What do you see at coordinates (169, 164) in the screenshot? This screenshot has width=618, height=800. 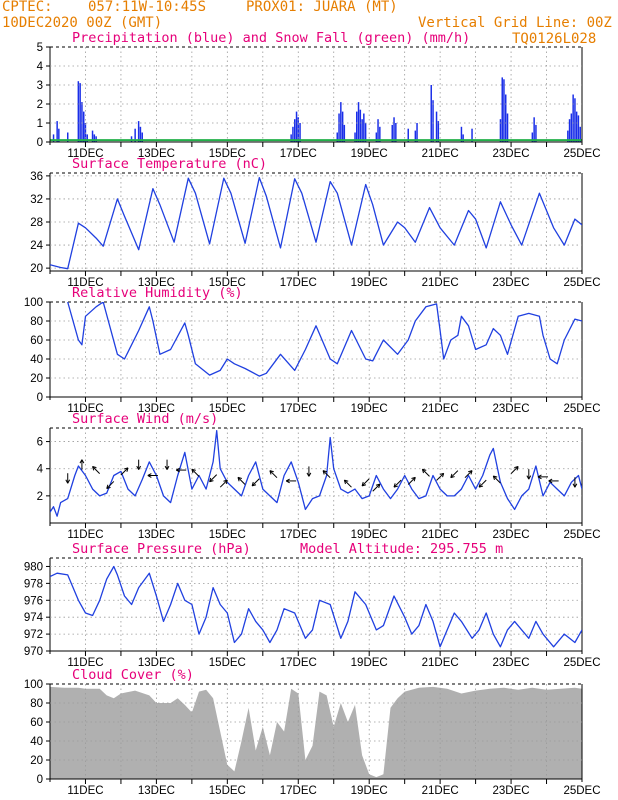 I see `panel-title-temp: Surface Temperature (nC)` at bounding box center [169, 164].